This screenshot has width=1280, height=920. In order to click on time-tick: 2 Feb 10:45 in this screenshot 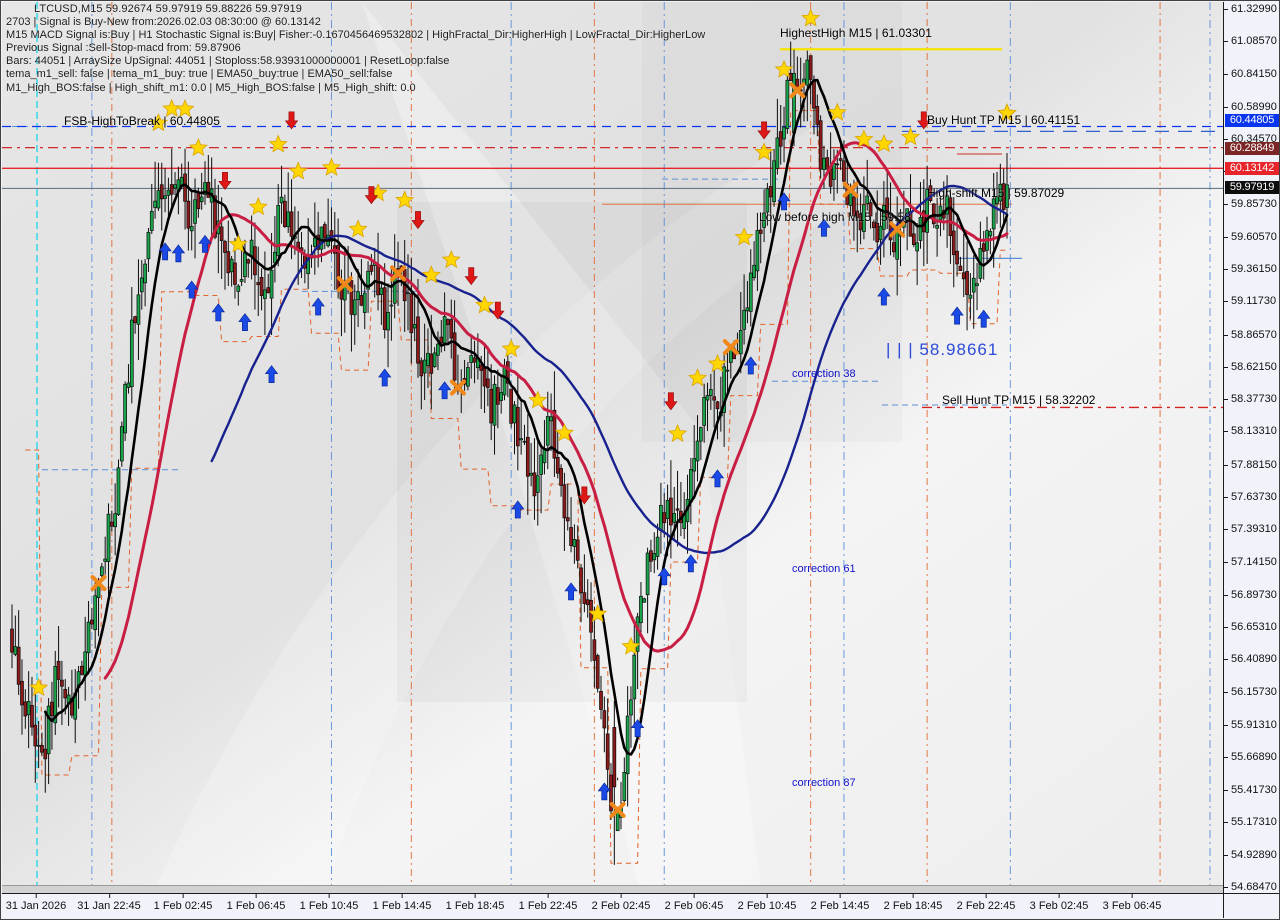, I will do `click(767, 902)`.